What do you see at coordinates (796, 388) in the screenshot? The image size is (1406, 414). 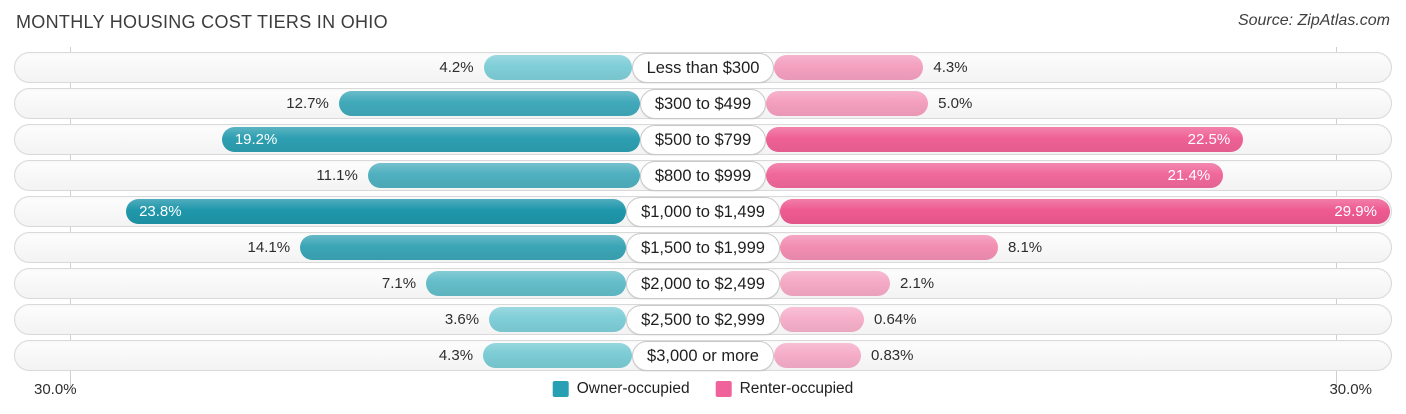 I see `legend-label-renter: Renter-occupied` at bounding box center [796, 388].